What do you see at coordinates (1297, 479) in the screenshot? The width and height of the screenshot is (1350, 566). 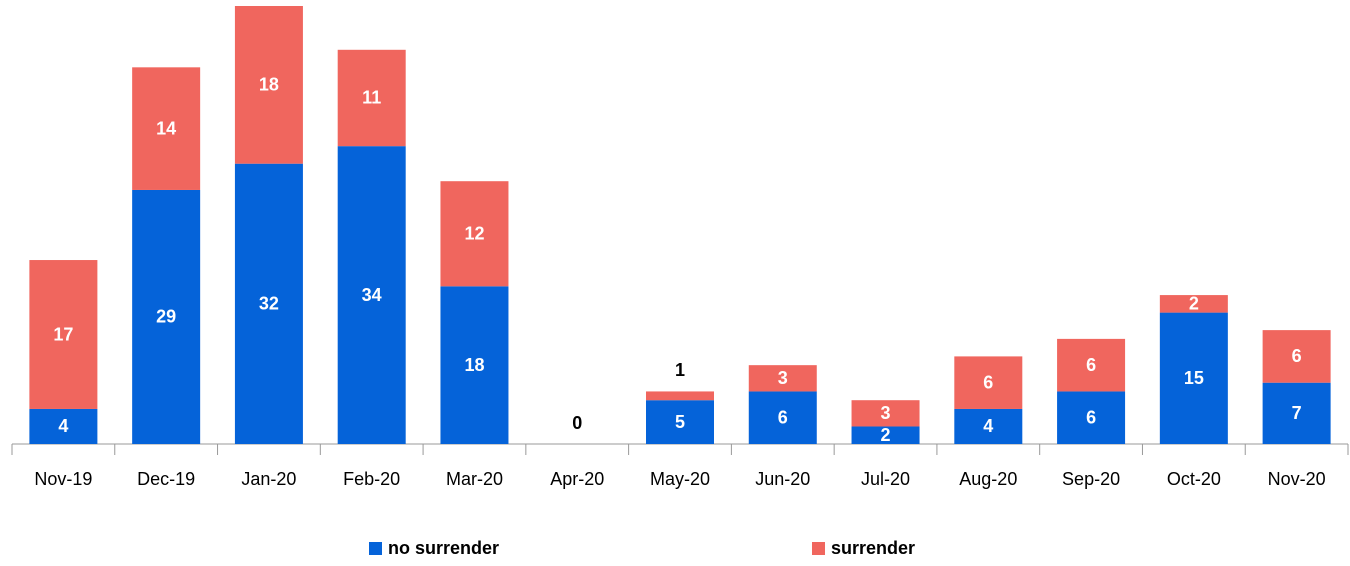 I see `x-tick-label: Nov-20` at bounding box center [1297, 479].